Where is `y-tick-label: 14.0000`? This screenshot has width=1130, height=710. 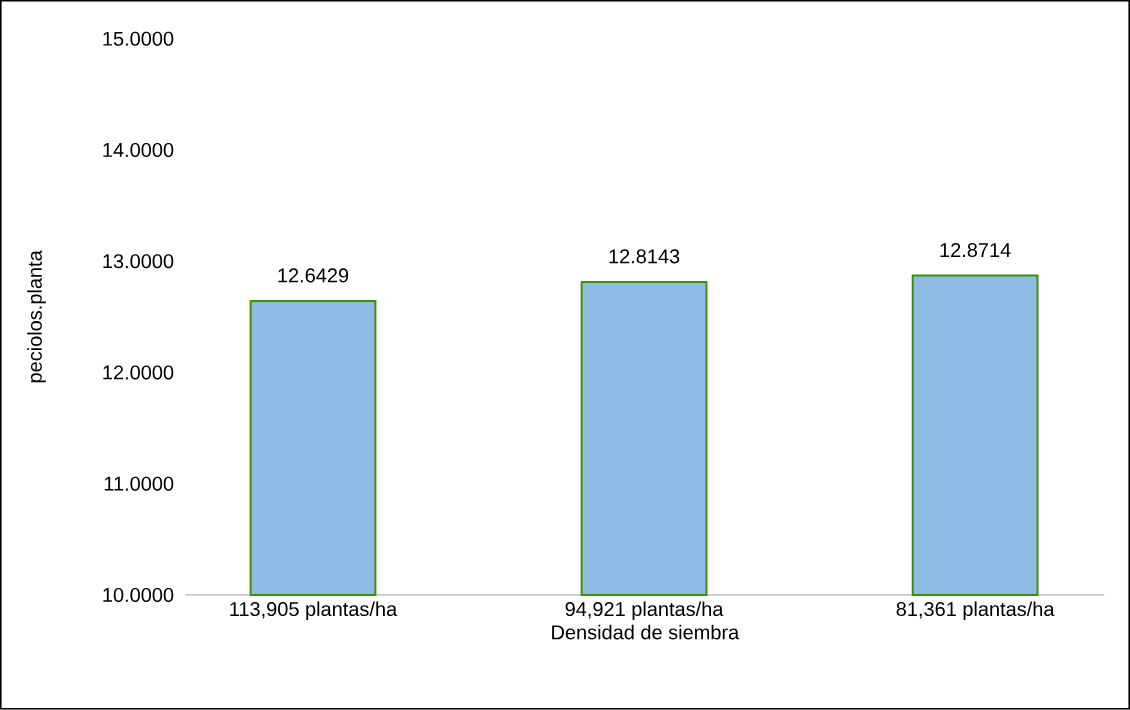 y-tick-label: 14.0000 is located at coordinates (138, 150).